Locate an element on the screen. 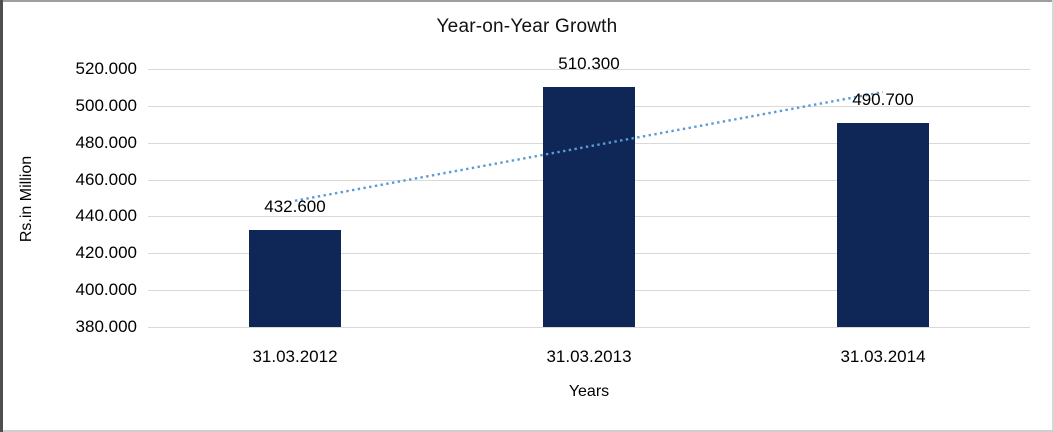 Image resolution: width=1054 pixels, height=432 pixels. y-tick-label: 520.000 is located at coordinates (106, 68).